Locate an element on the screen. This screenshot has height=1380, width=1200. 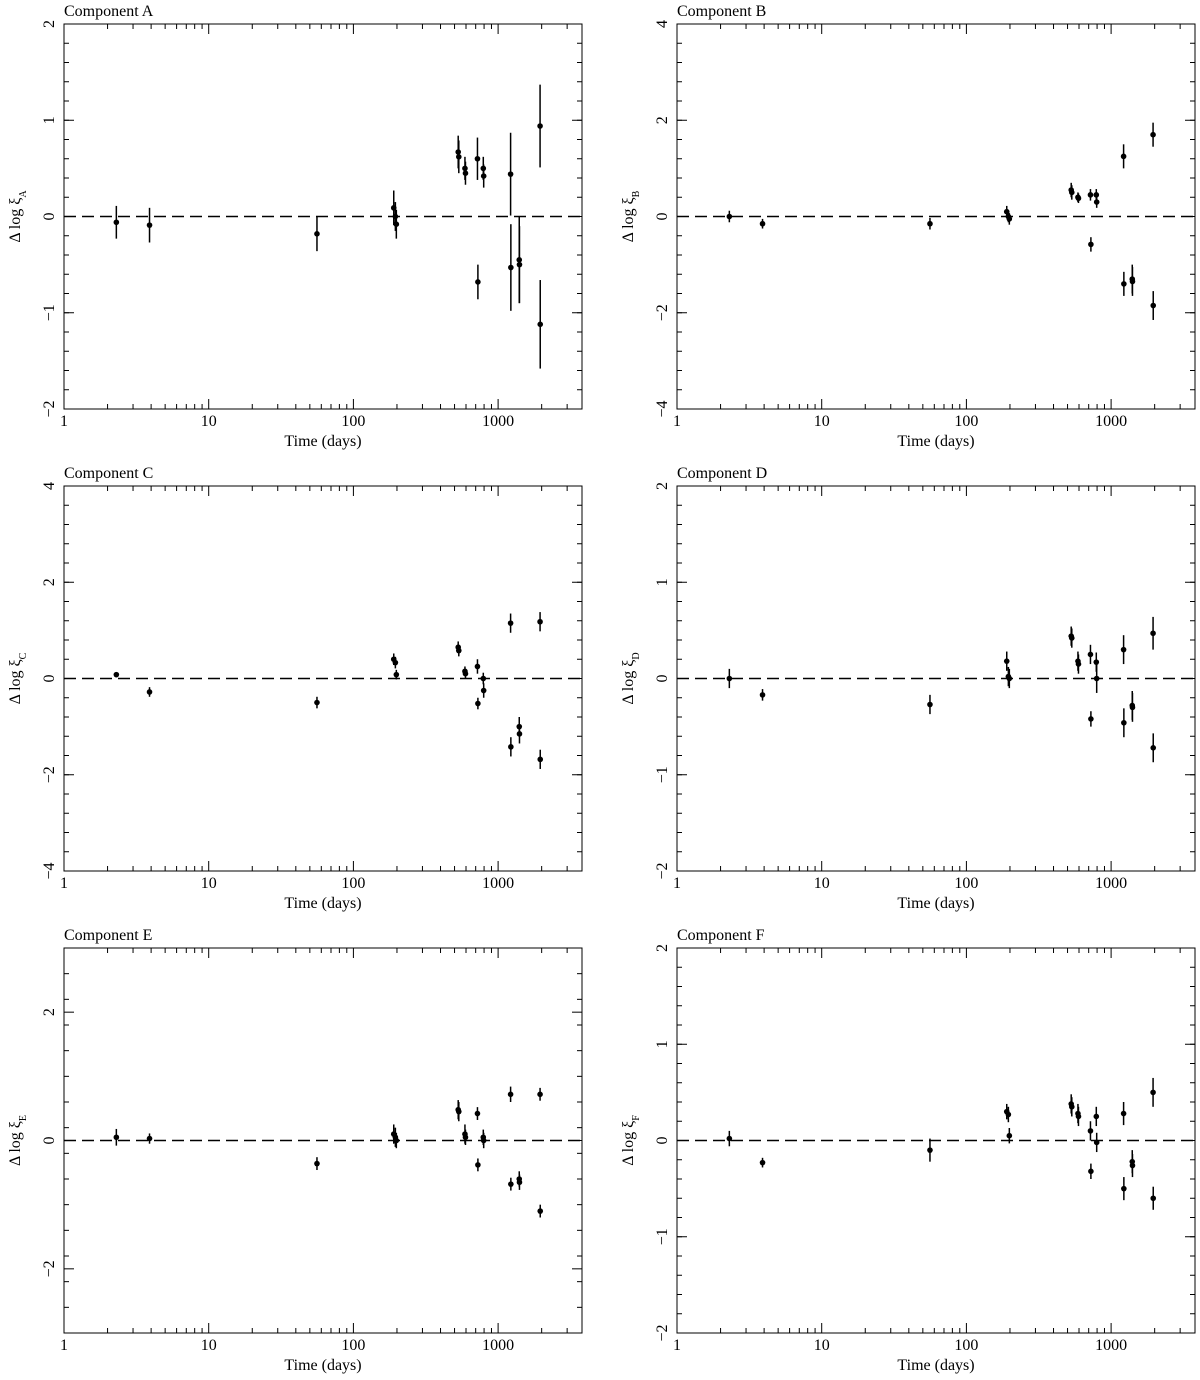
y-axis-label-subscript: A is located at coordinates (23, 194).